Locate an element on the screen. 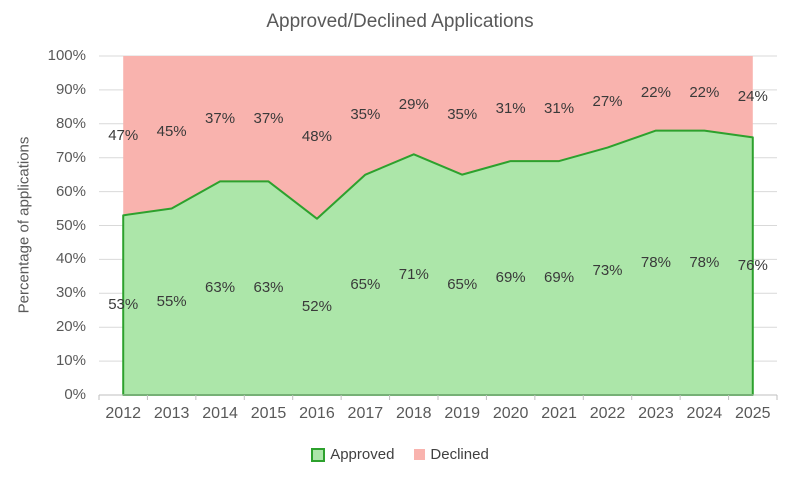  x-tick-label: 2022 is located at coordinates (607, 413).